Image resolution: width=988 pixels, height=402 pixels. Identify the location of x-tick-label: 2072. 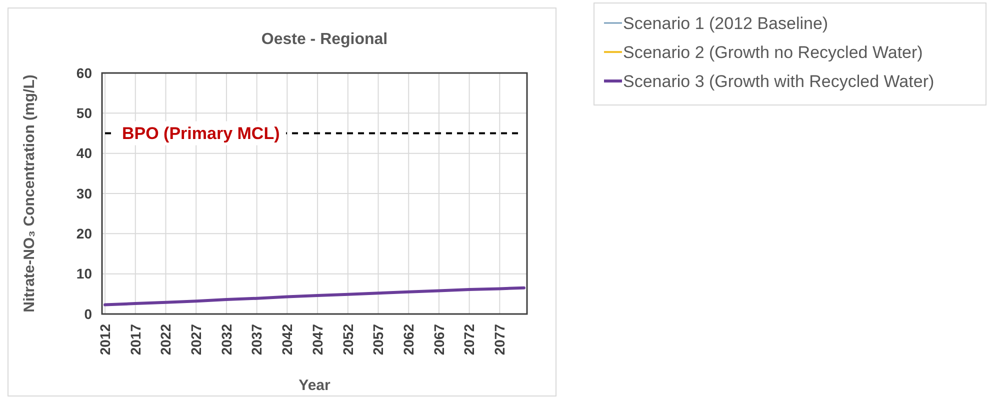
(469, 340).